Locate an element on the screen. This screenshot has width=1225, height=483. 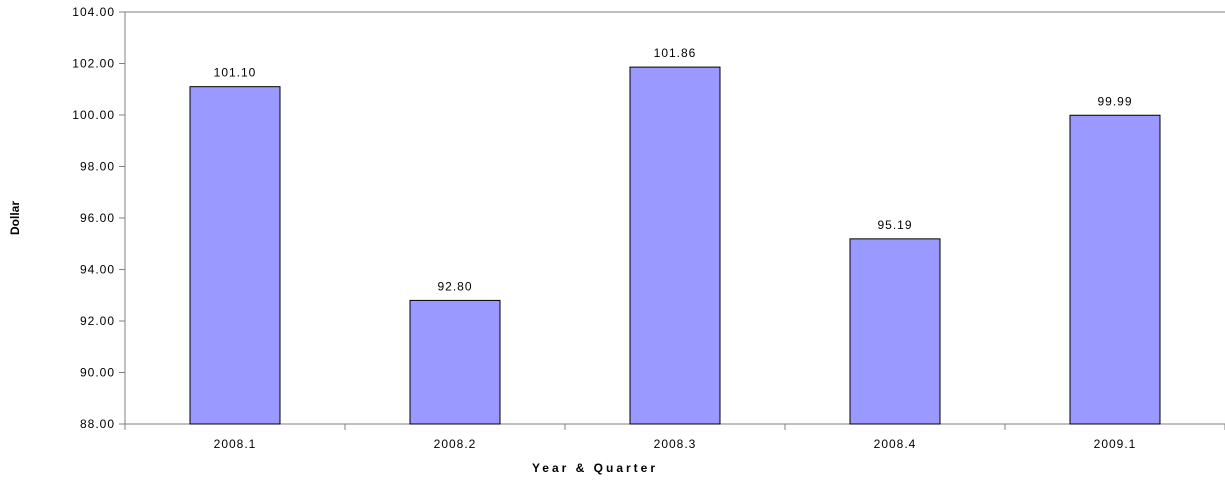
y-tick-label: 100.00 is located at coordinates (93, 115).